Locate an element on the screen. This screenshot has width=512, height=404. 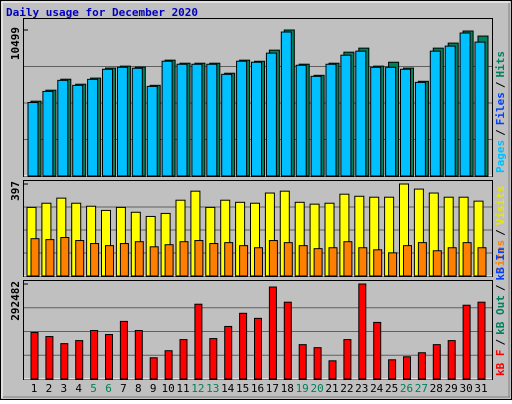
x-tick-label: 31 is located at coordinates (480, 388).